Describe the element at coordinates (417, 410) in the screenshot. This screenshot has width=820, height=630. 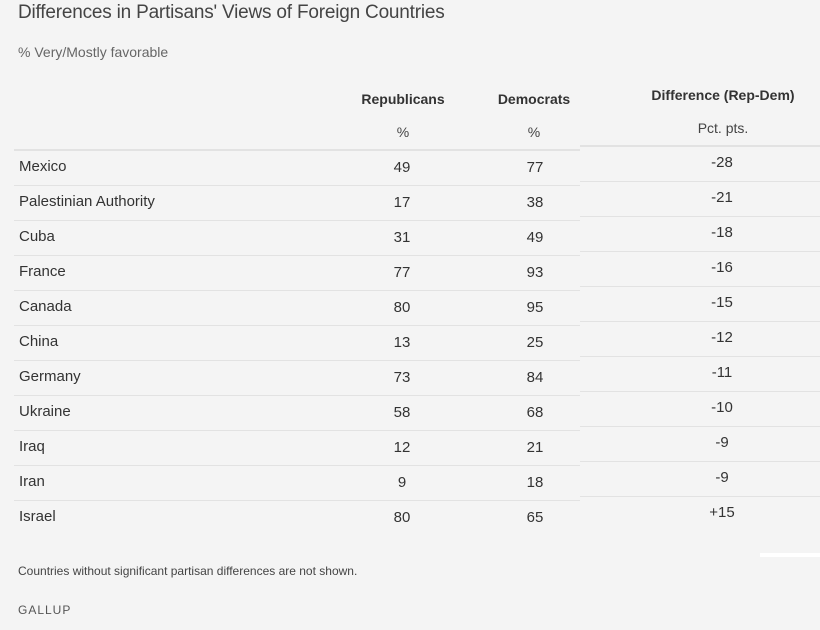
I see `table-row: Ukraine 58 68 -10` at that location.